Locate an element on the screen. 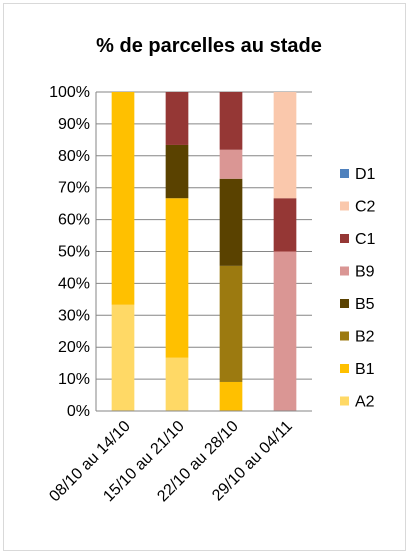 This screenshot has width=411, height=556. y-tick-label: 60% is located at coordinates (74, 220).